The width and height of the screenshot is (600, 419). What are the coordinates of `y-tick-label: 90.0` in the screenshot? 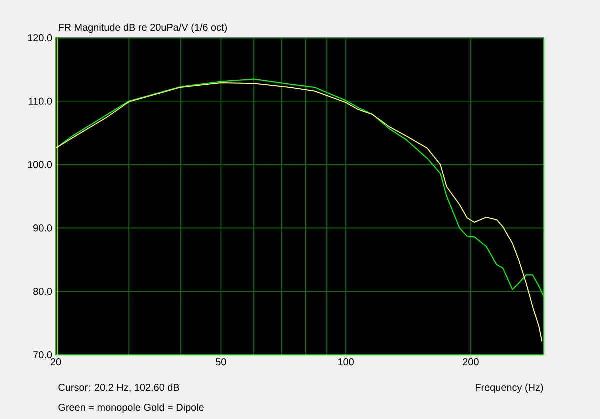 It's located at (43, 228).